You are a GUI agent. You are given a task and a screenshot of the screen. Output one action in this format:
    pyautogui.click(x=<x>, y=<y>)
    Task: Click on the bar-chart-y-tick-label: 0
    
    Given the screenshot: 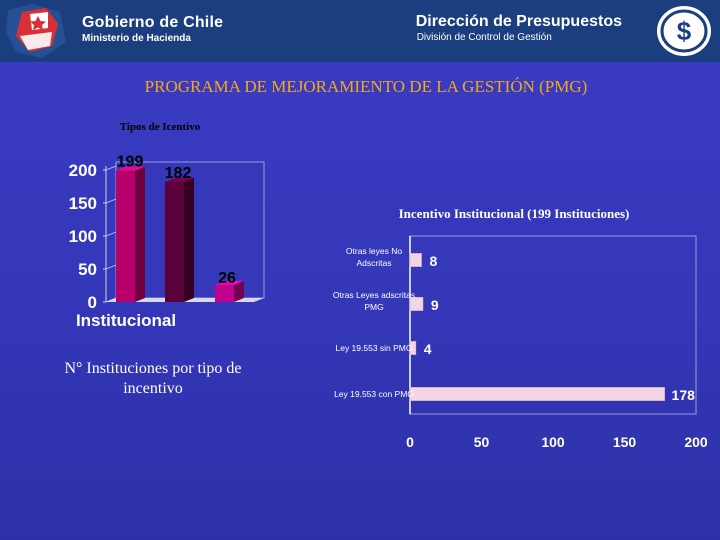 What is the action you would take?
    pyautogui.click(x=92, y=302)
    